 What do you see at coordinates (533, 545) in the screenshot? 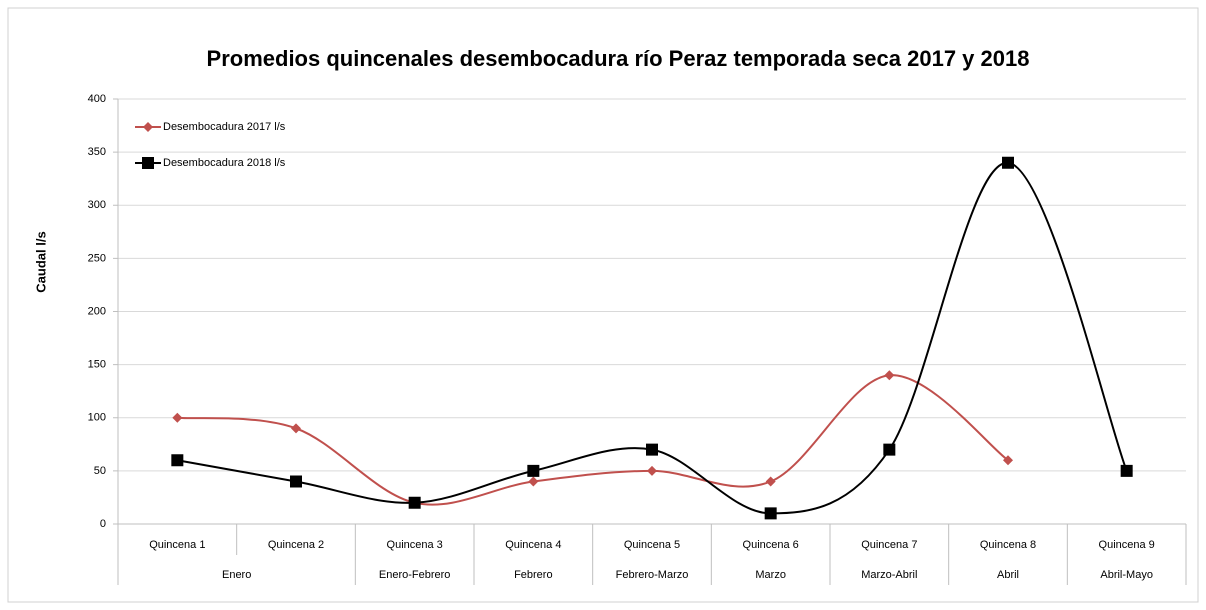
I see `x-tick-label: Quincena 4` at bounding box center [533, 545].